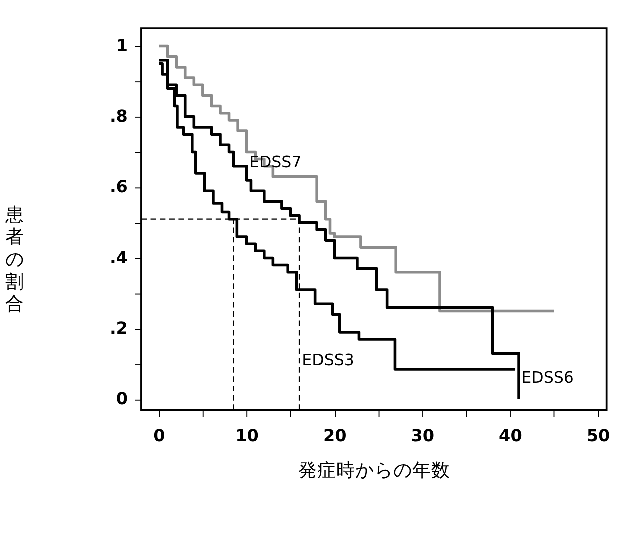 The height and width of the screenshot is (554, 618). I want to click on y-tick-label: .4, so click(119, 257).